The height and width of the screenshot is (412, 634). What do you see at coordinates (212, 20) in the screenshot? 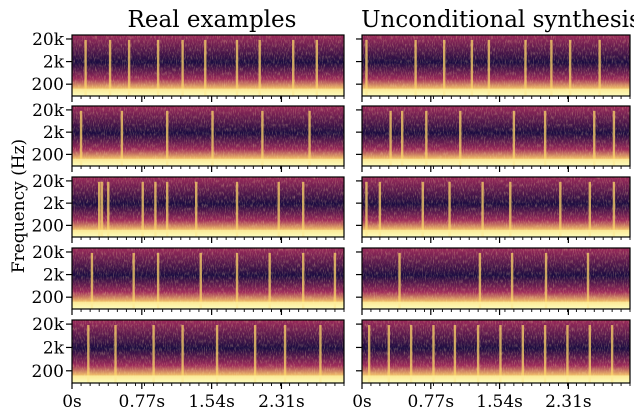
I see `column-title-real: Real examples` at bounding box center [212, 20].